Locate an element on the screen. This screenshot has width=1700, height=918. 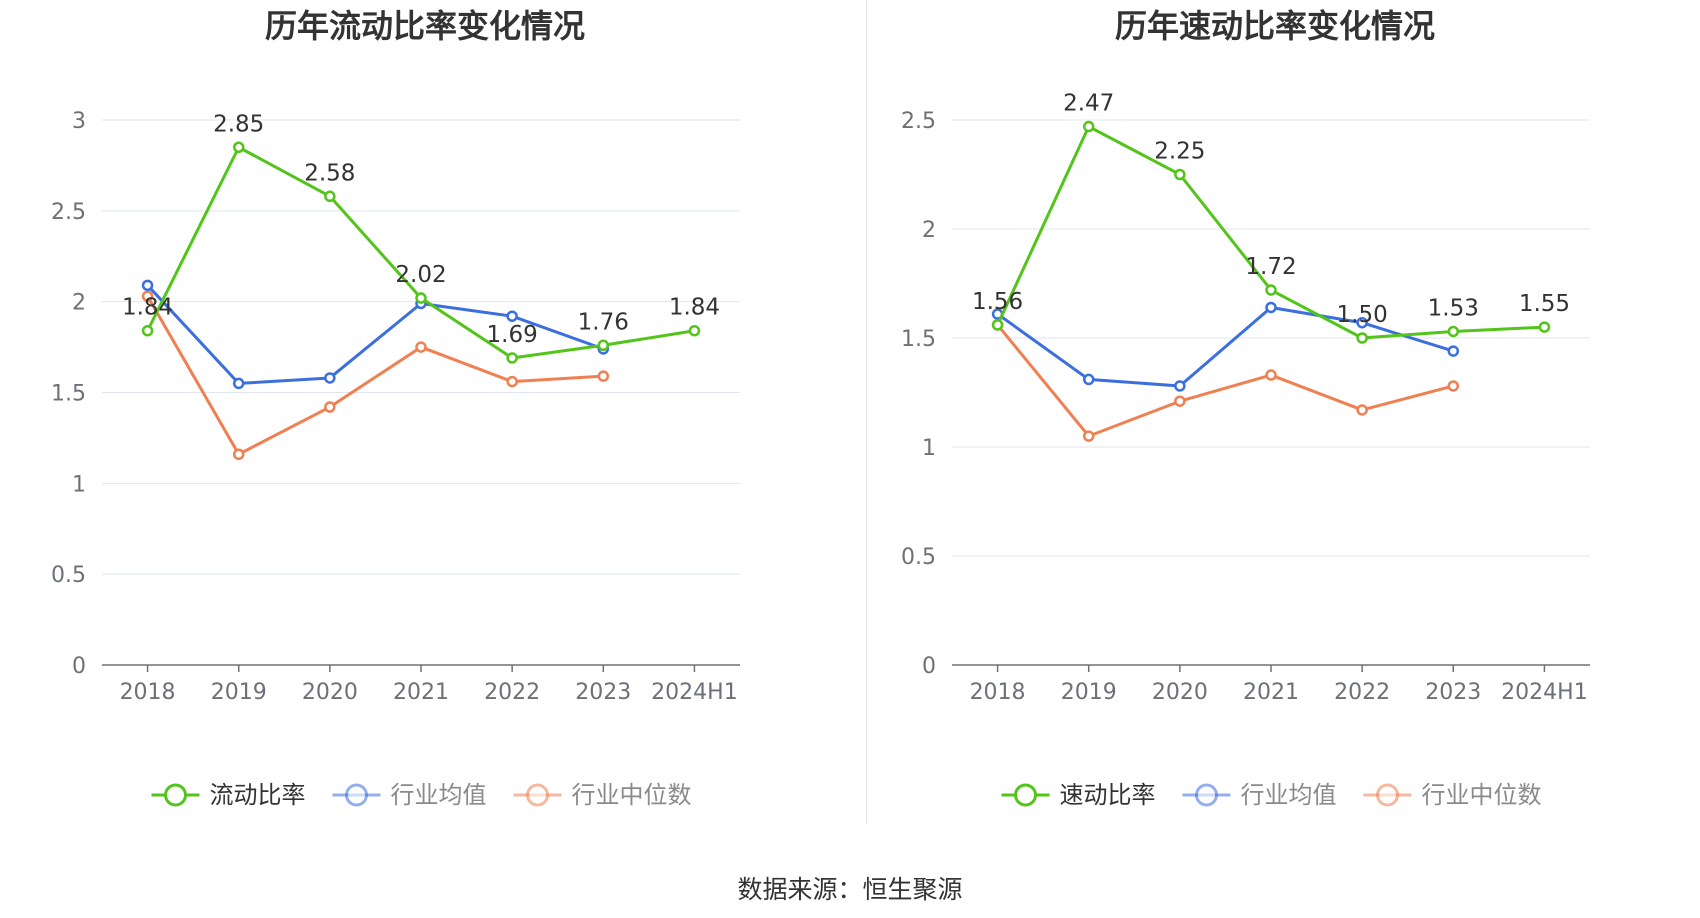
legend-label: 速动比率 is located at coordinates (1108, 795).